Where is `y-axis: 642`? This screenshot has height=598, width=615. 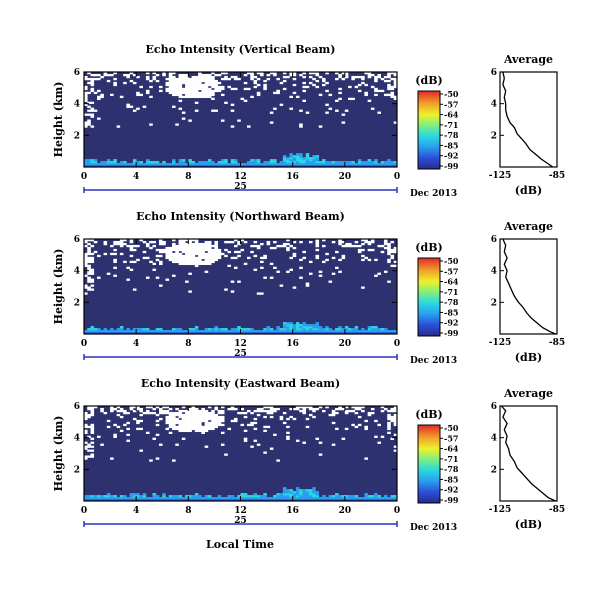
y-axis: 642 is located at coordinates (235, 271).